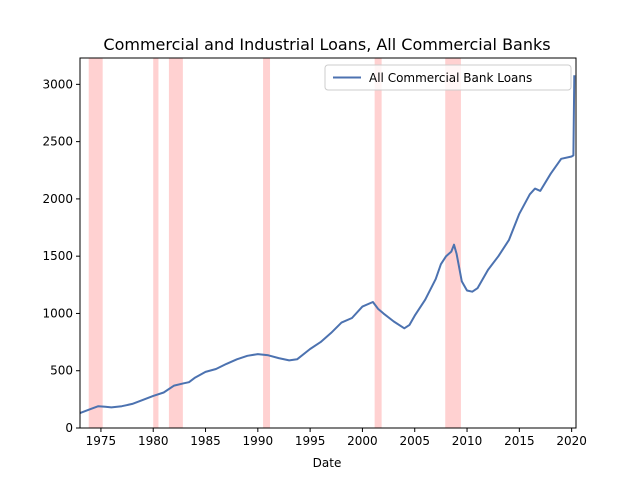 The image size is (640, 480). What do you see at coordinates (336, 438) in the screenshot?
I see `x-axis-ticks: 1975 1980 1985 1990 1995 2000 2005 2010 2015 2020` at bounding box center [336, 438].